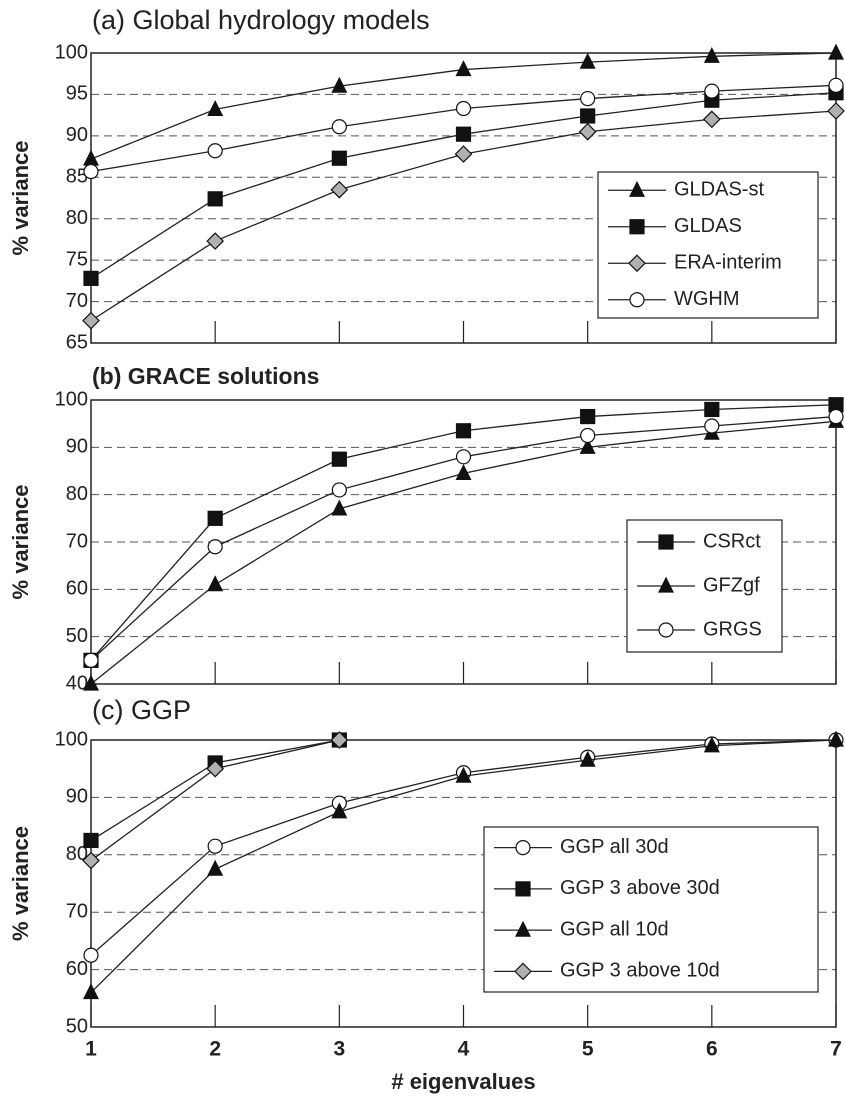  I want to click on legend-label: ERA-interim, so click(728, 263).